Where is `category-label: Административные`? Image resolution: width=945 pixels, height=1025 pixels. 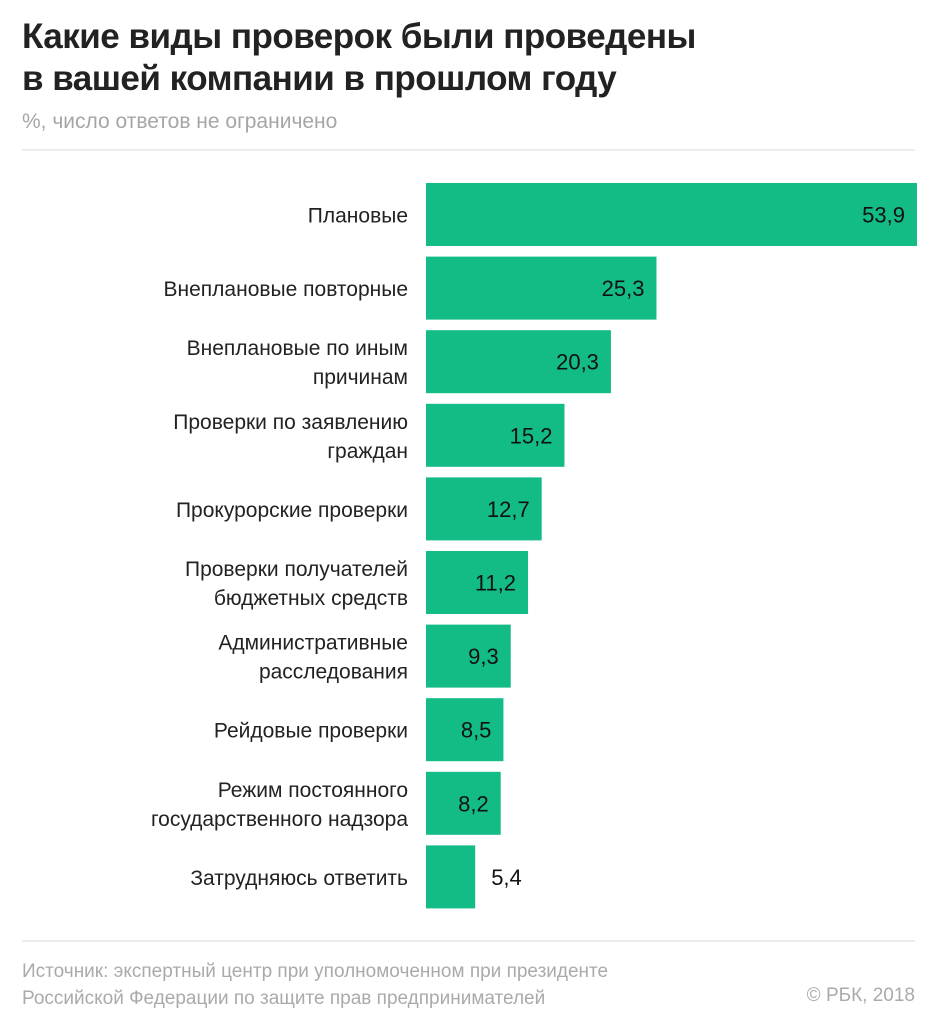 category-label: Административные is located at coordinates (313, 643).